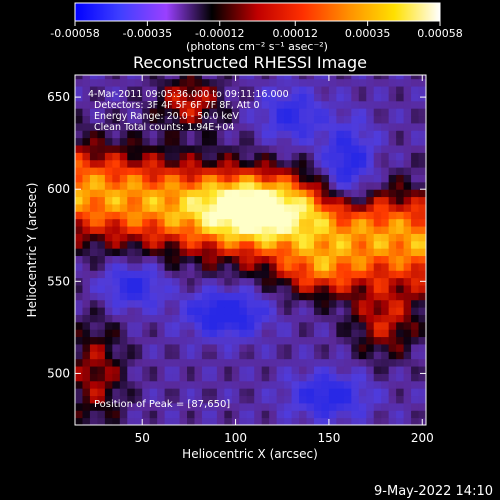 The height and width of the screenshot is (500, 500). What do you see at coordinates (257, 12) in the screenshot?
I see `colorbar` at bounding box center [257, 12].